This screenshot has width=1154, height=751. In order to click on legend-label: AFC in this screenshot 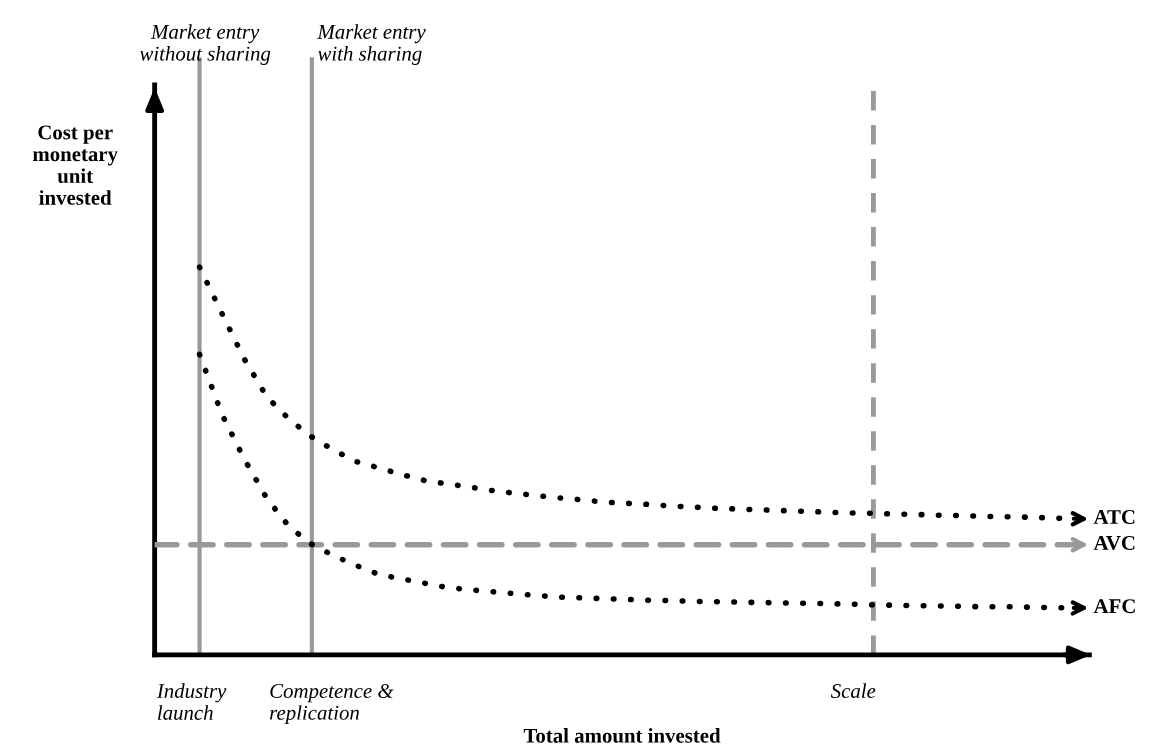, I will do `click(1114, 606)`.